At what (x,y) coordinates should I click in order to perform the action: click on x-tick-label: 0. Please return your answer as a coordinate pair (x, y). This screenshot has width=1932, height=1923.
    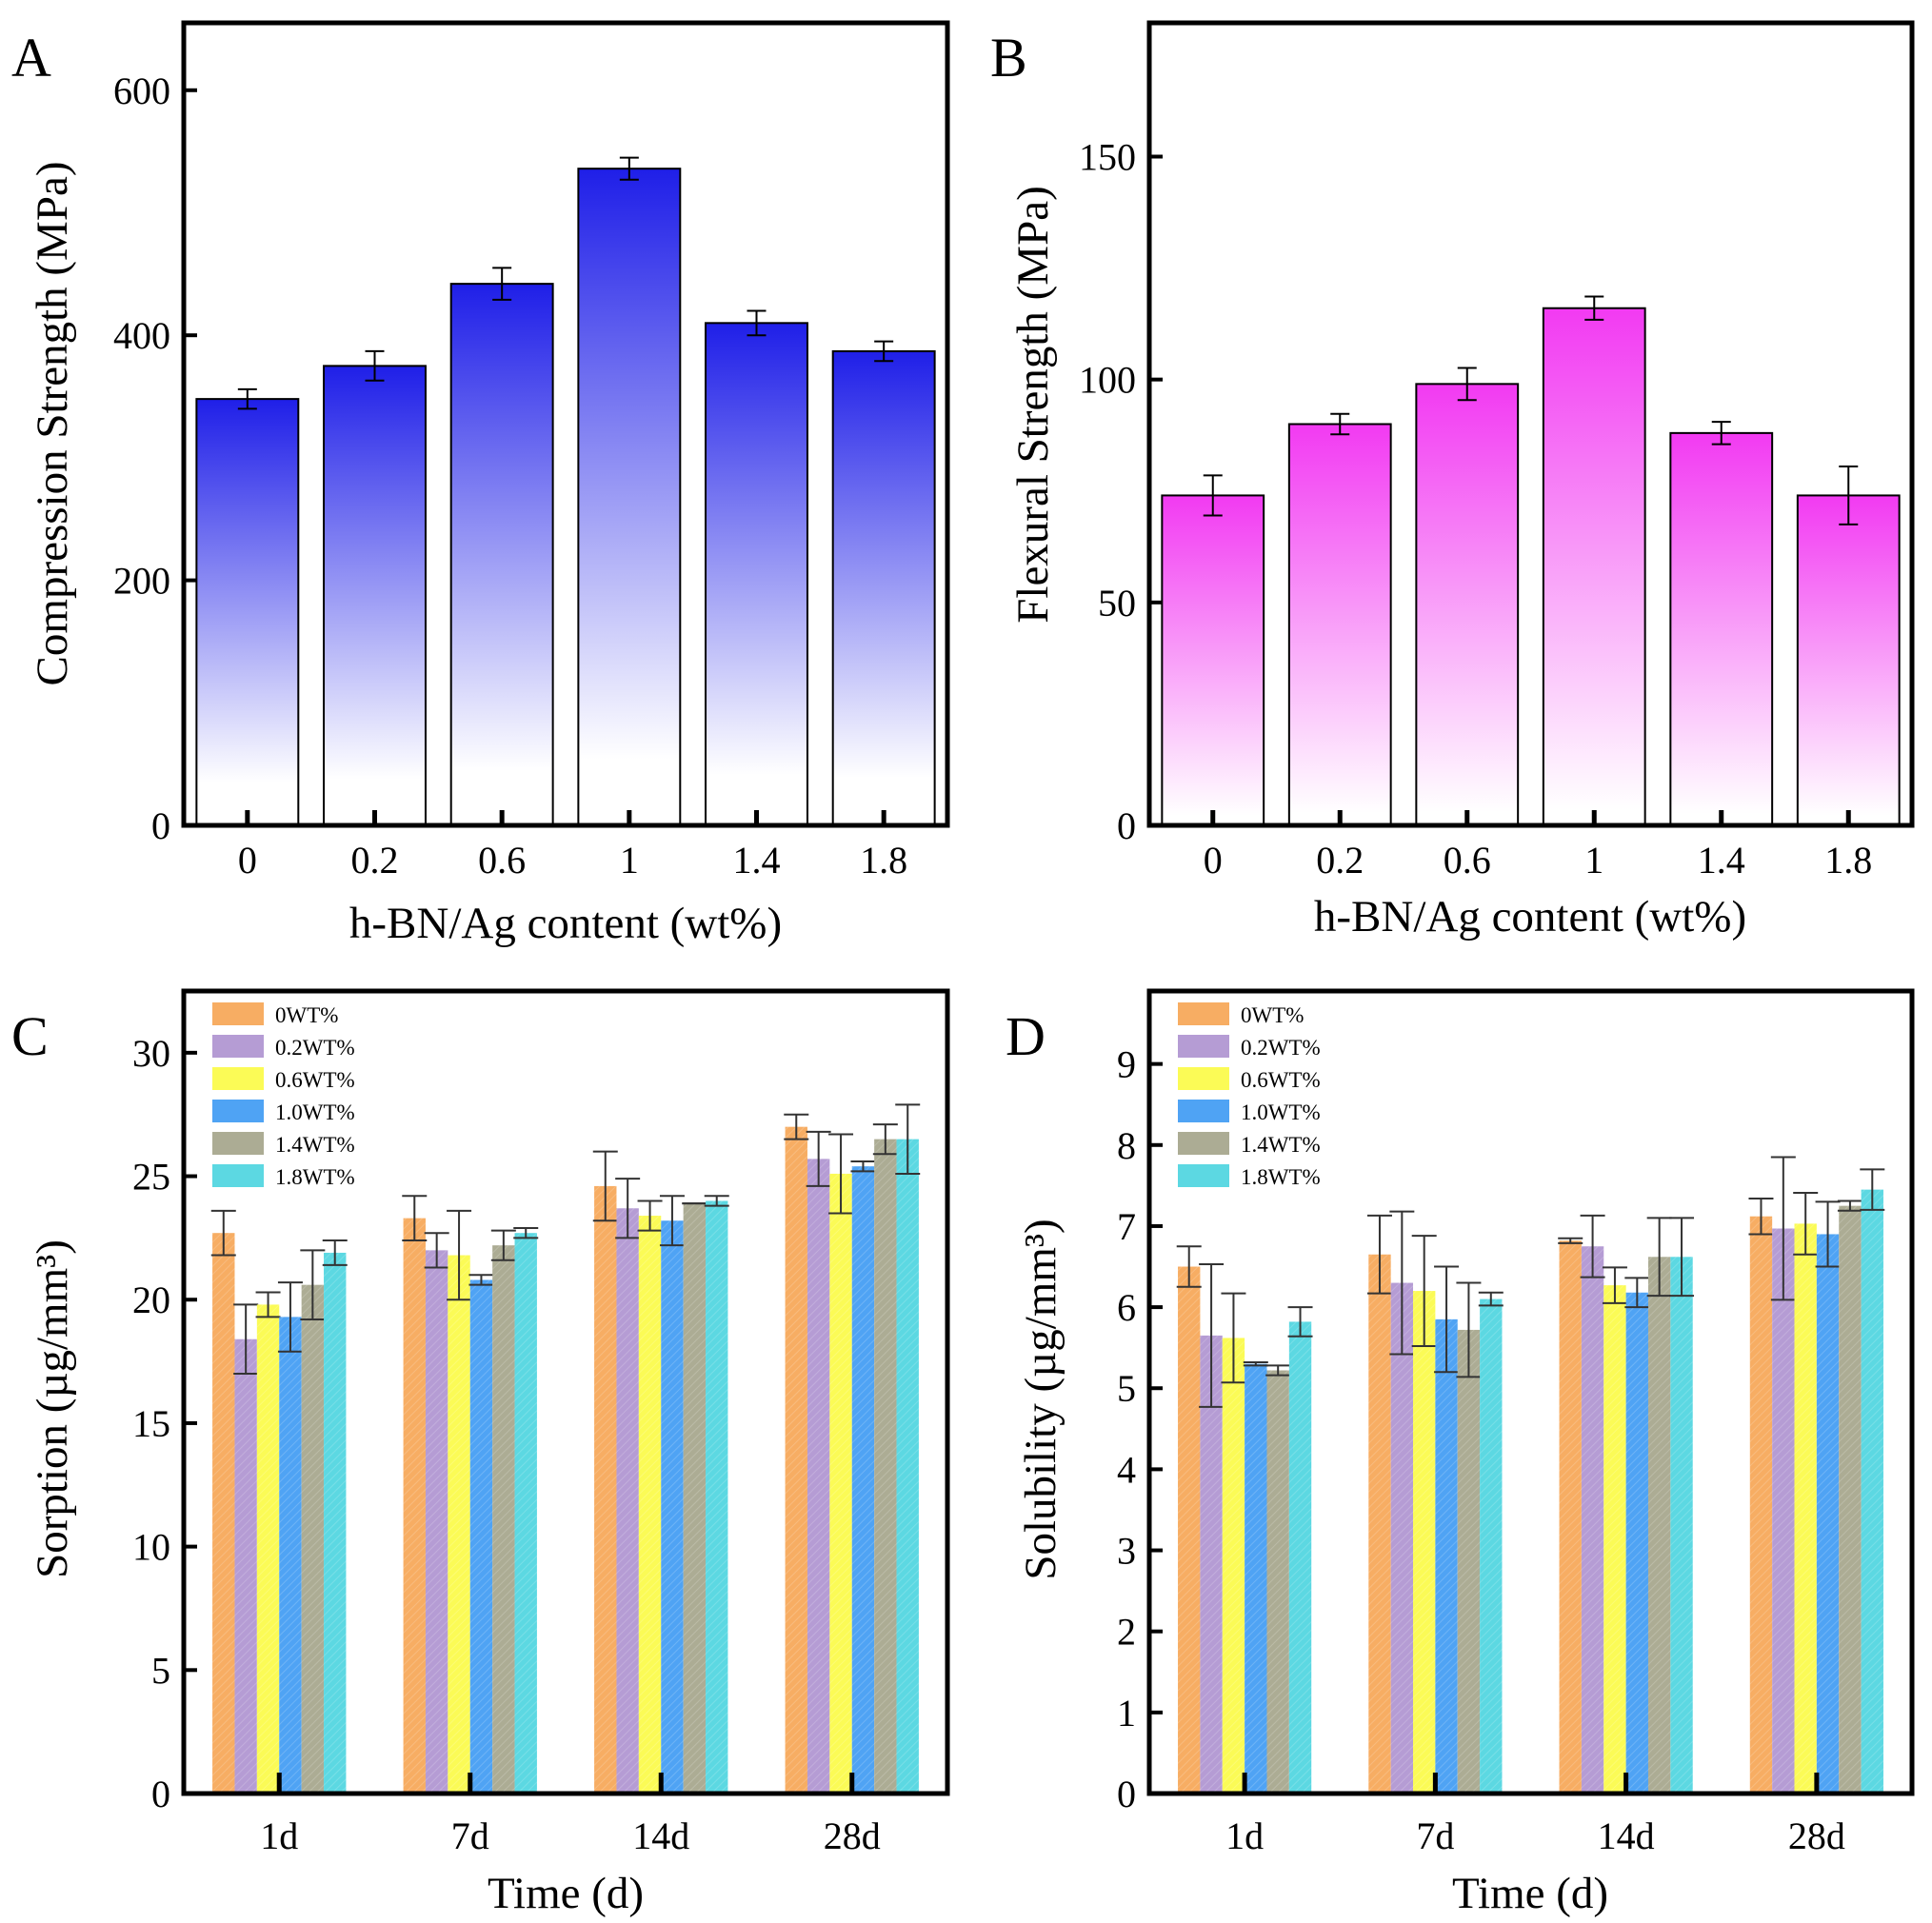
    Looking at the image, I should click on (247, 860).